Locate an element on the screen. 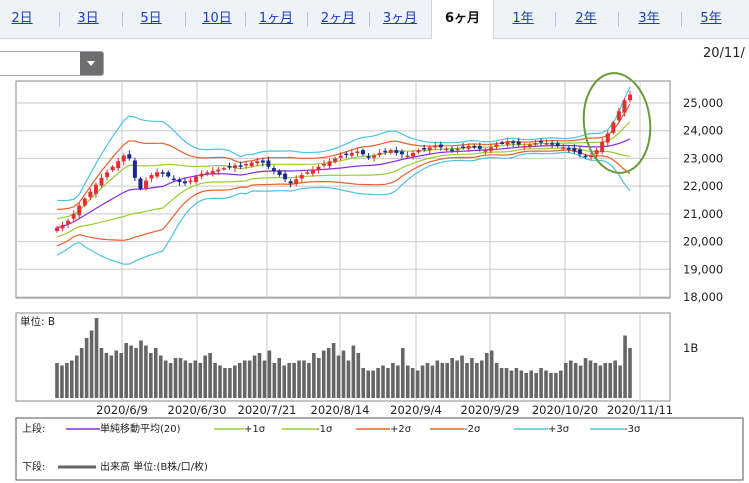  tab-1-year: 1年 is located at coordinates (523, 18).